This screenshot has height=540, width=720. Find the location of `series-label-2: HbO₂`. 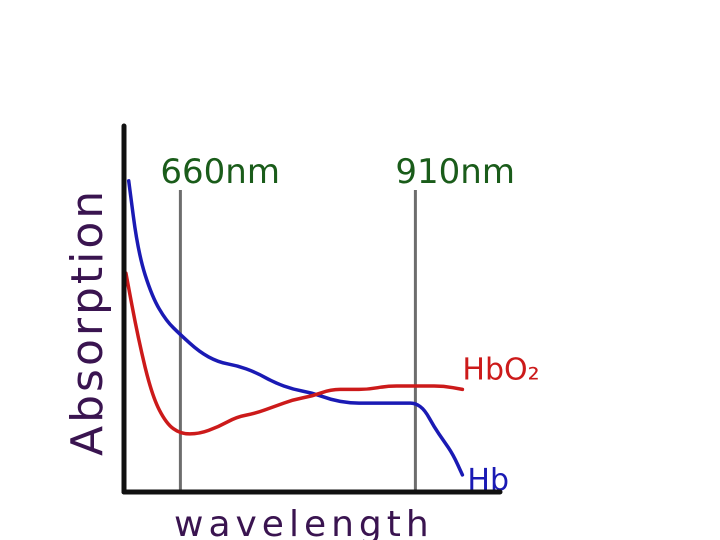

series-label-2: HbO₂ is located at coordinates (500, 369).